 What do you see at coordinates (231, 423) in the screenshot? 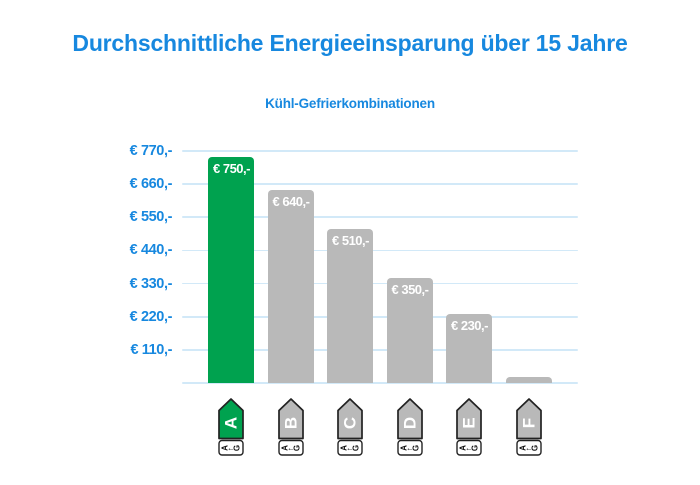
I see `energy-tag-letter: A` at bounding box center [231, 423].